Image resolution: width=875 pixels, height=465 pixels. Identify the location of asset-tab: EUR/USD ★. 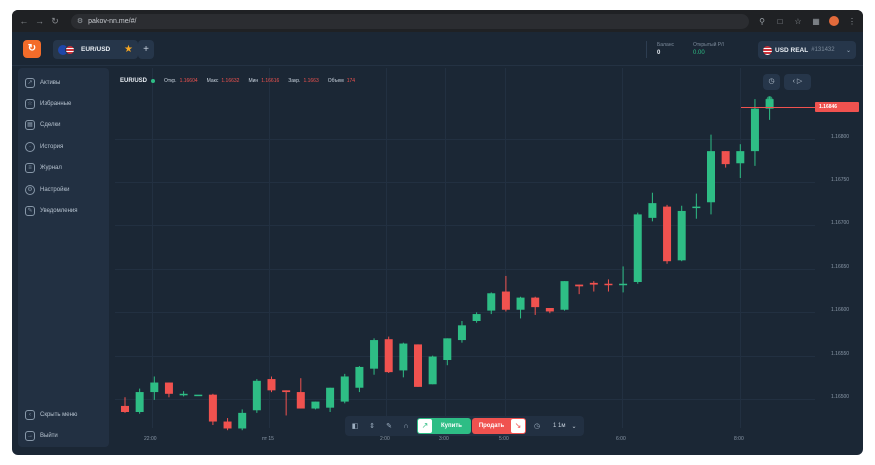
(95, 49).